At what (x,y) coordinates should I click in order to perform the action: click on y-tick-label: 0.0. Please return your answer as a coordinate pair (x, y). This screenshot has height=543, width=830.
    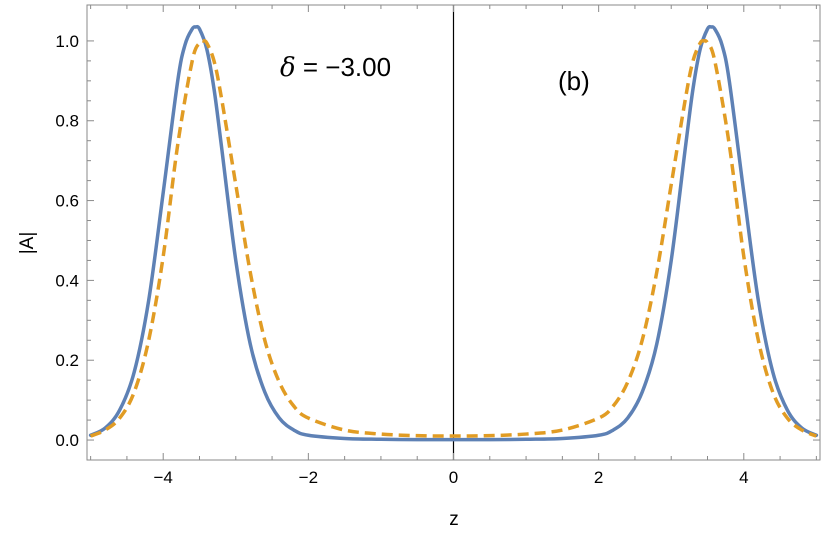
    Looking at the image, I should click on (67, 440).